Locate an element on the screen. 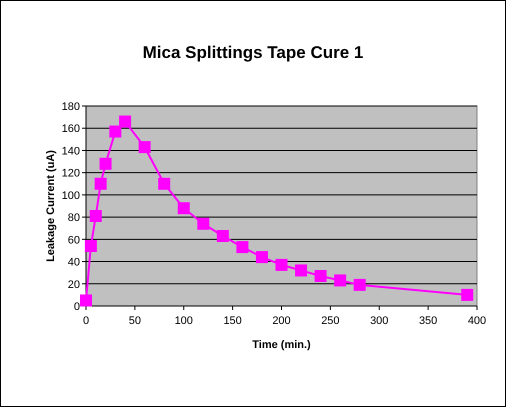 The image size is (506, 407). y-axis-title: Leakage Current (uA) is located at coordinates (51, 206).